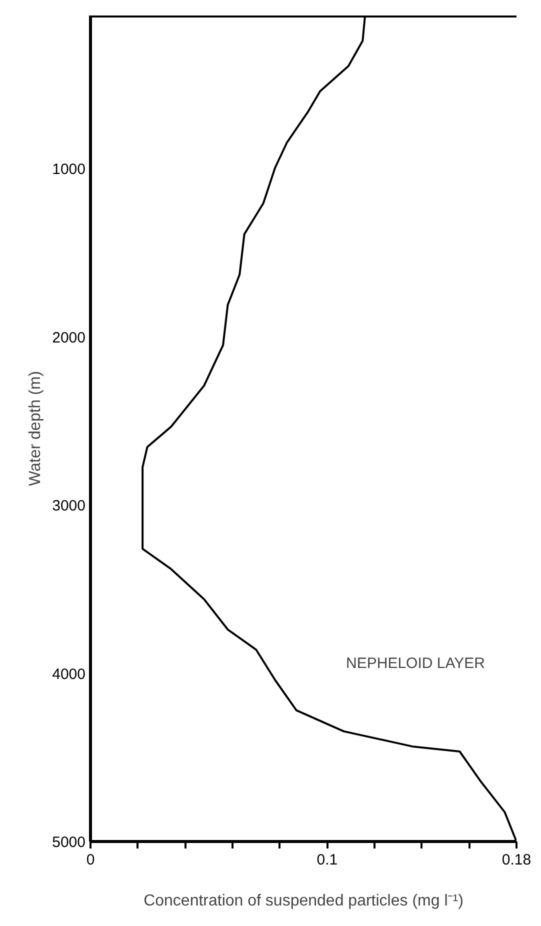  Describe the element at coordinates (90, 860) in the screenshot. I see `x-tick-label: 0` at that location.